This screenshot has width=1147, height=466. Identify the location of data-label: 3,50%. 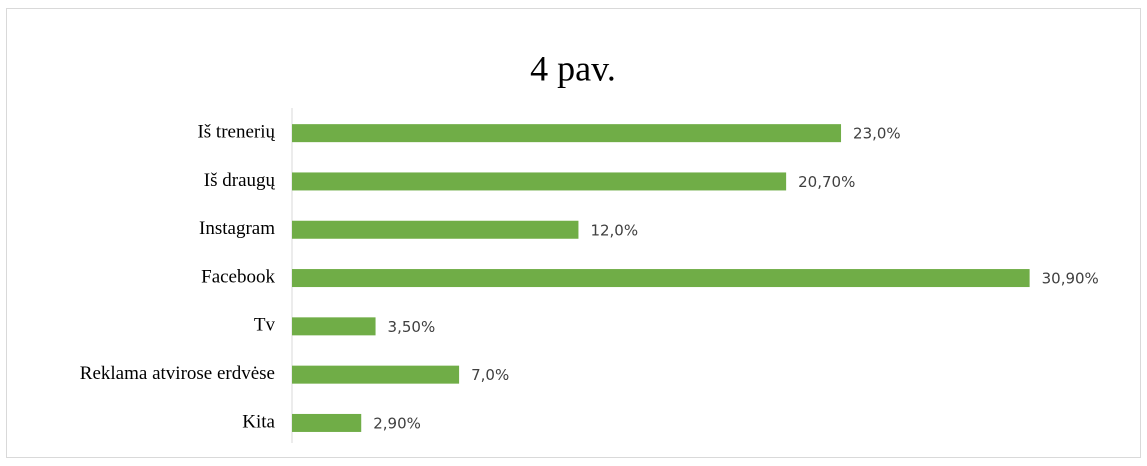
(412, 327).